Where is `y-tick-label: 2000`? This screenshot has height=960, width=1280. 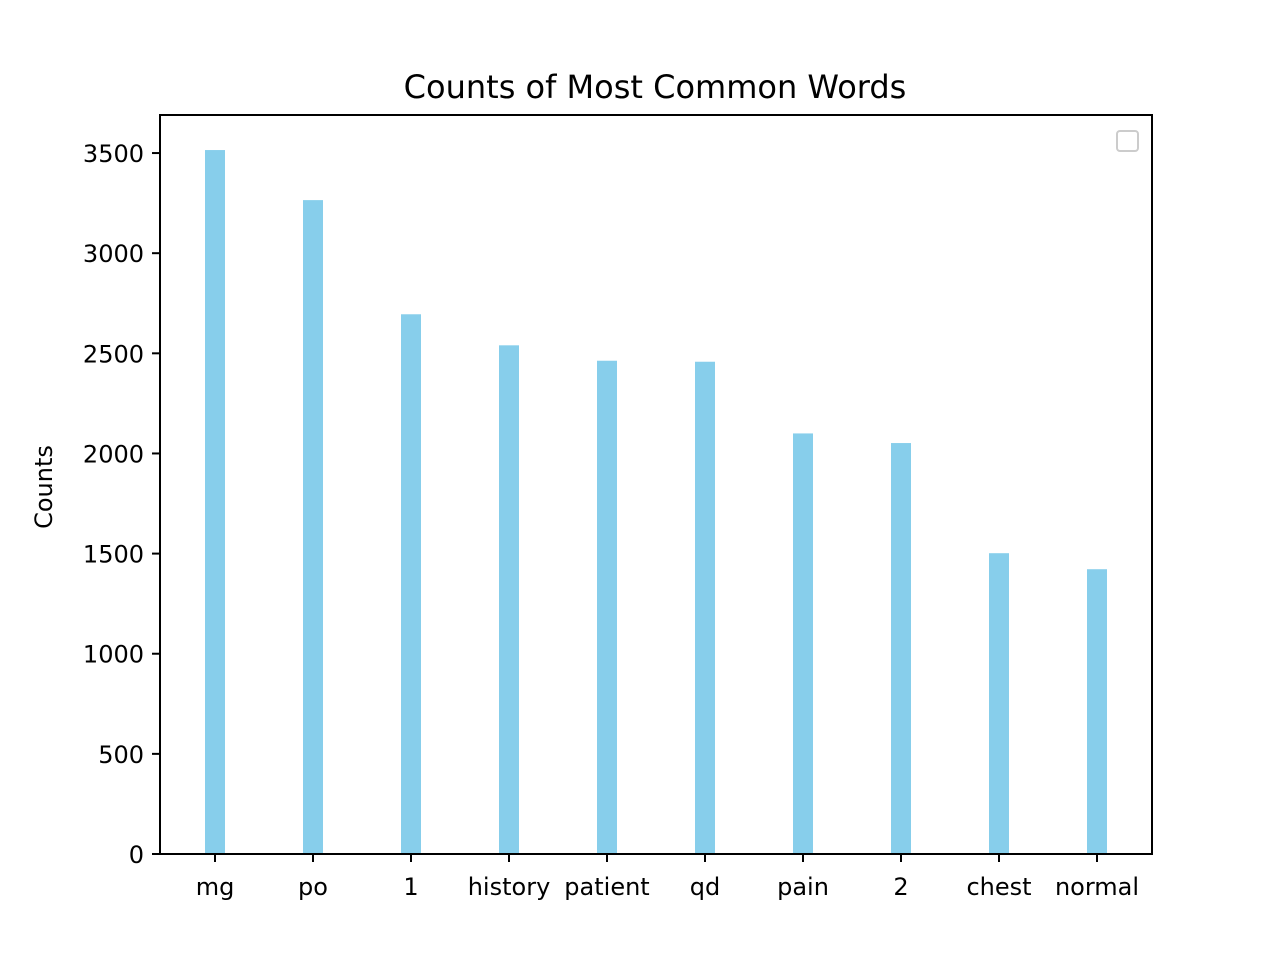
y-tick-label: 2000 is located at coordinates (113, 454).